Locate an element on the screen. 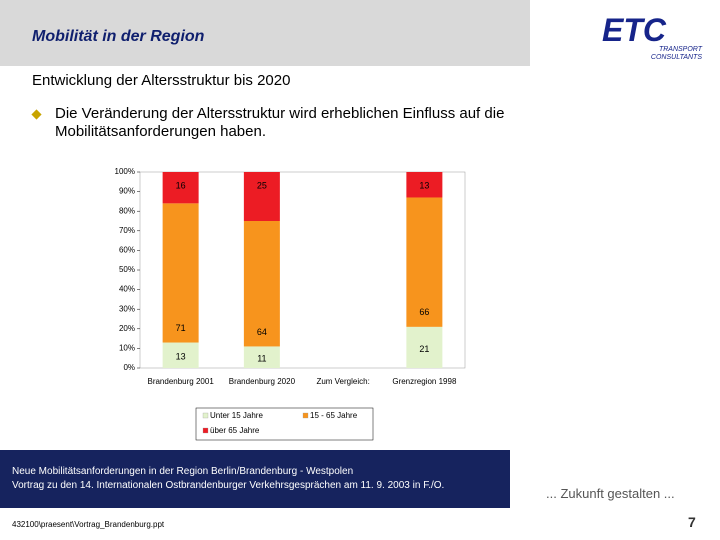 This screenshot has height=540, width=720. logo: ETC TRANSPORT CONSULTANTS is located at coordinates (652, 36).